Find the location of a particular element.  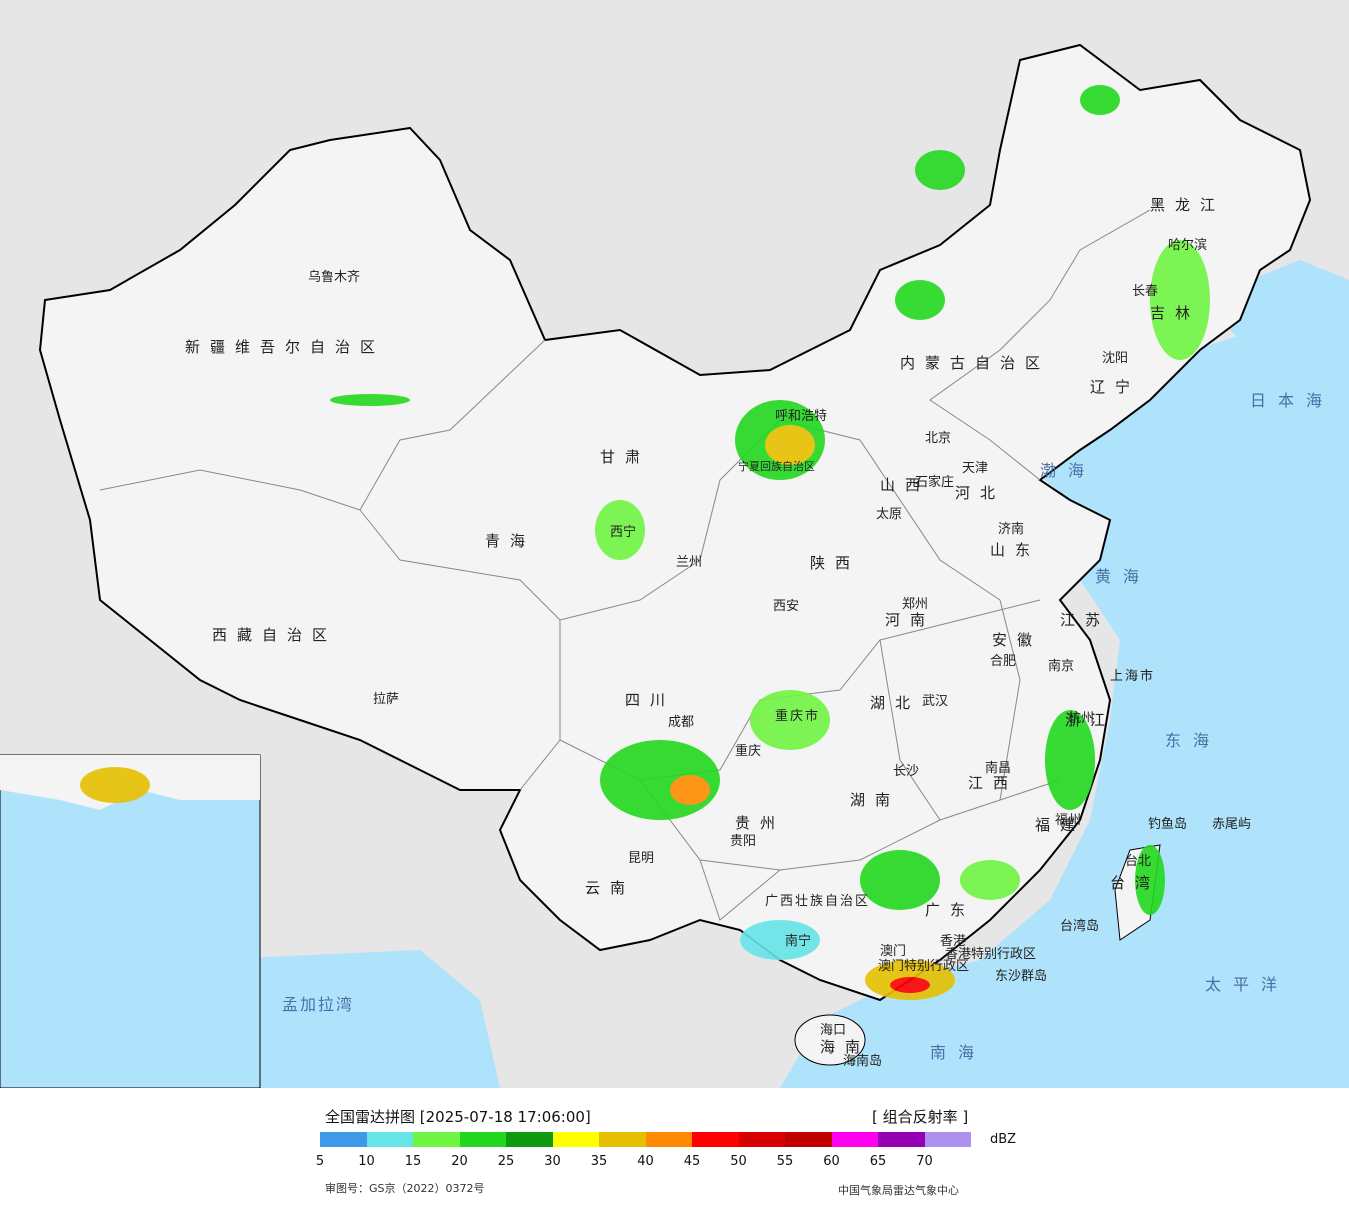

region-shanghai: 上海市 is located at coordinates (1132, 676).